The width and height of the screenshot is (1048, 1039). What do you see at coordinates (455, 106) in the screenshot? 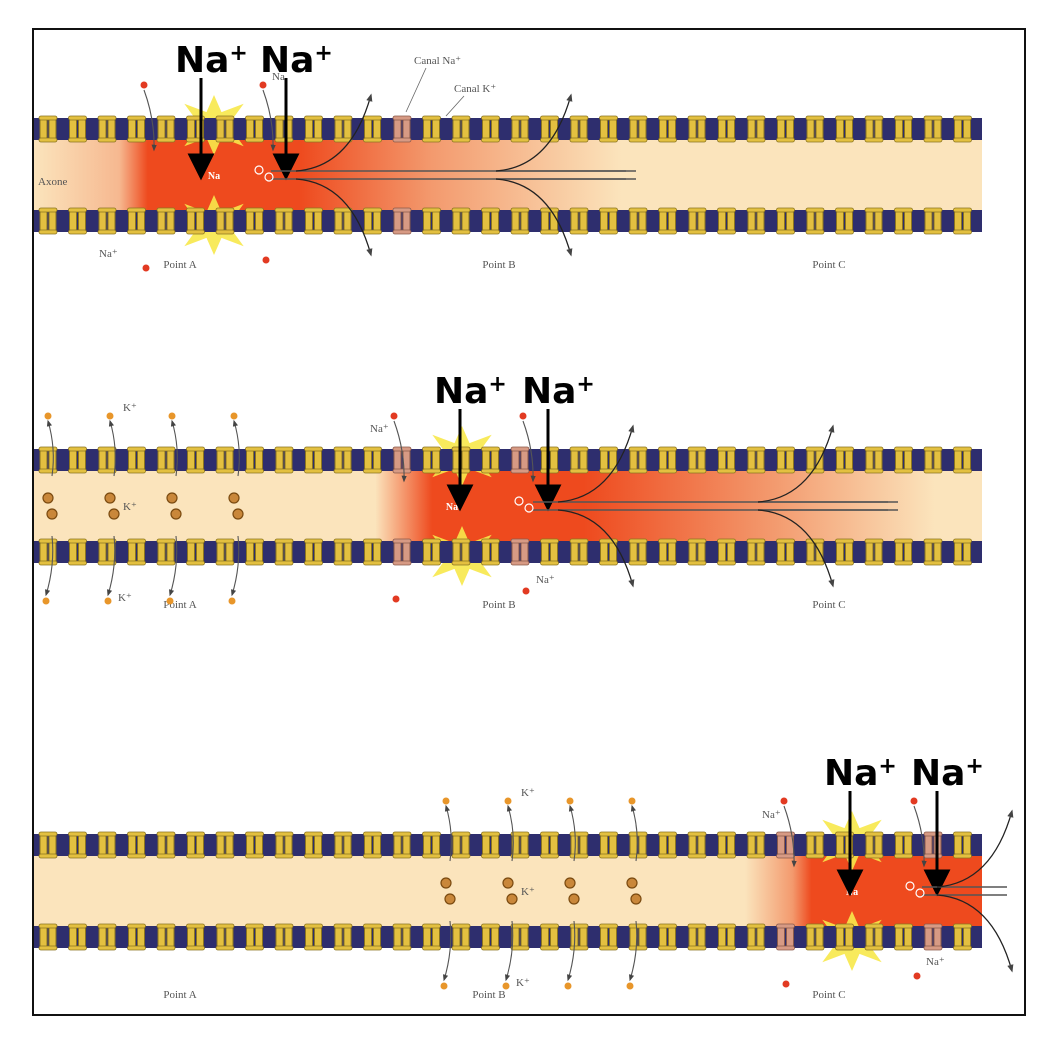
I see `canal-k-leader` at bounding box center [455, 106].